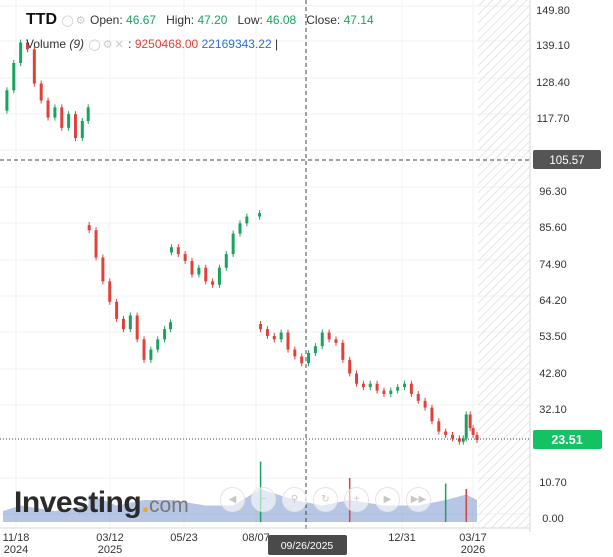 The height and width of the screenshot is (557, 613). What do you see at coordinates (106, 20) in the screenshot?
I see `open-label: Open:` at bounding box center [106, 20].